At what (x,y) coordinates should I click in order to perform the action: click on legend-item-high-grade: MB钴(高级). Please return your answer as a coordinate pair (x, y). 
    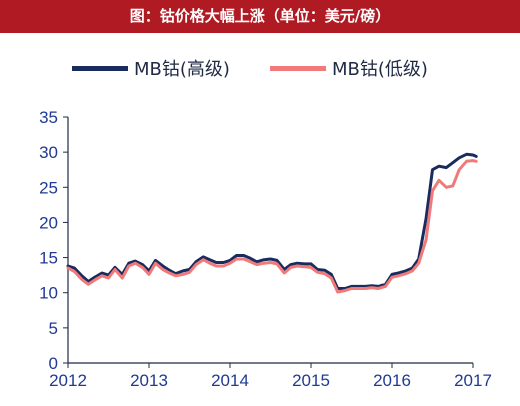
    Looking at the image, I should click on (151, 68).